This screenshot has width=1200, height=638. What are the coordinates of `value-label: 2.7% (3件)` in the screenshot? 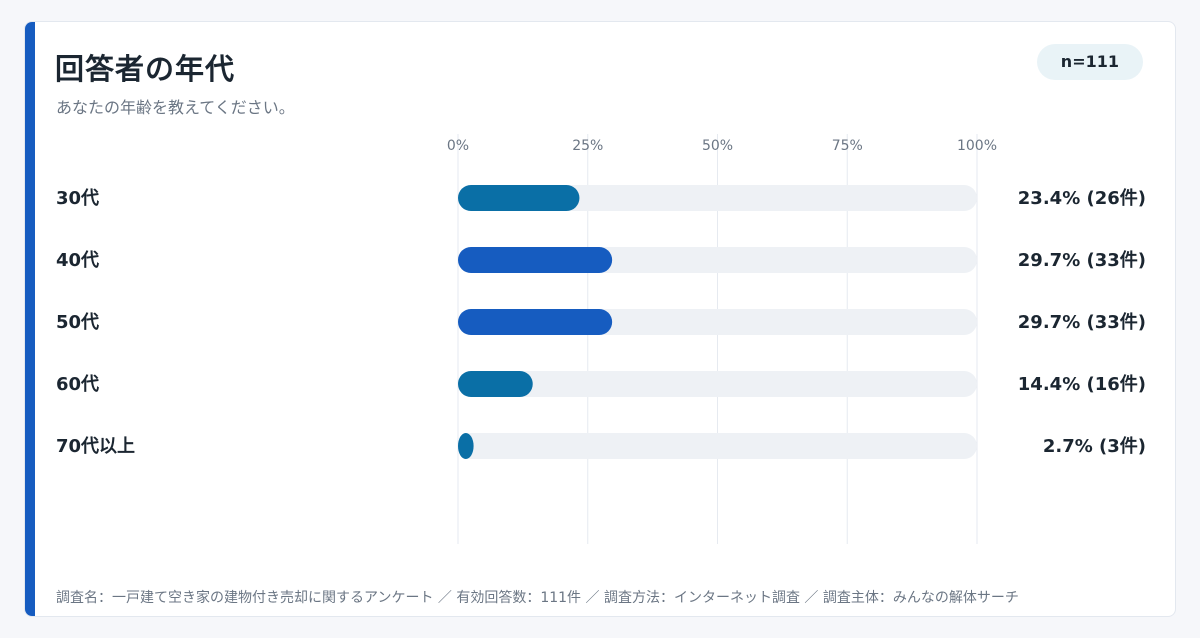 It's located at (1094, 446).